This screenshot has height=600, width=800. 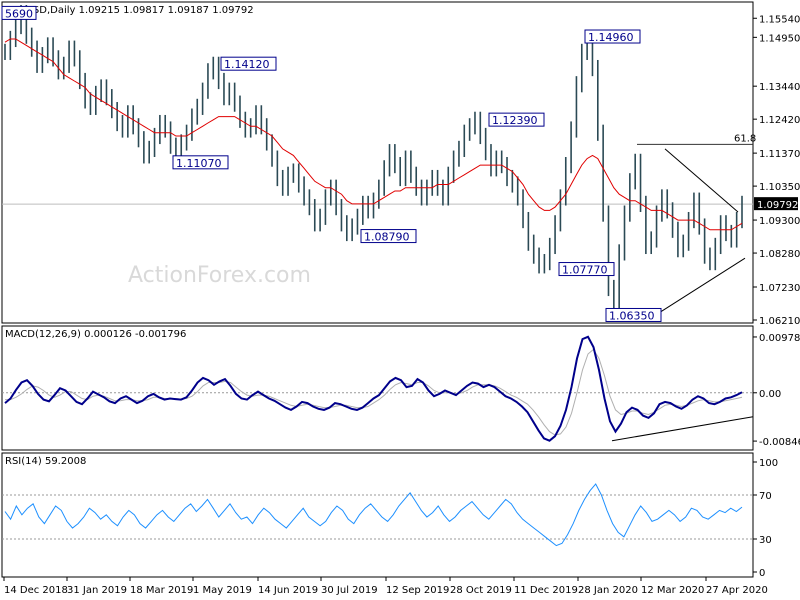 What do you see at coordinates (779, 288) in the screenshot?
I see `price-y-tick-label: 1.07230` at bounding box center [779, 288].